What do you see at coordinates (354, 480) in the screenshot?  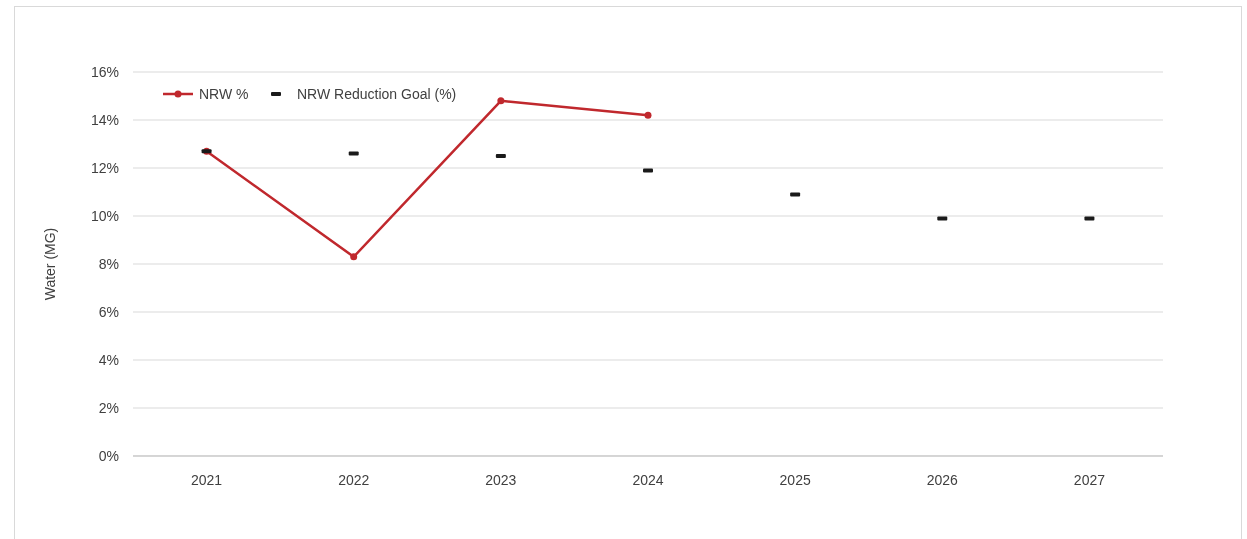 I see `x-tick-label: 2022` at bounding box center [354, 480].